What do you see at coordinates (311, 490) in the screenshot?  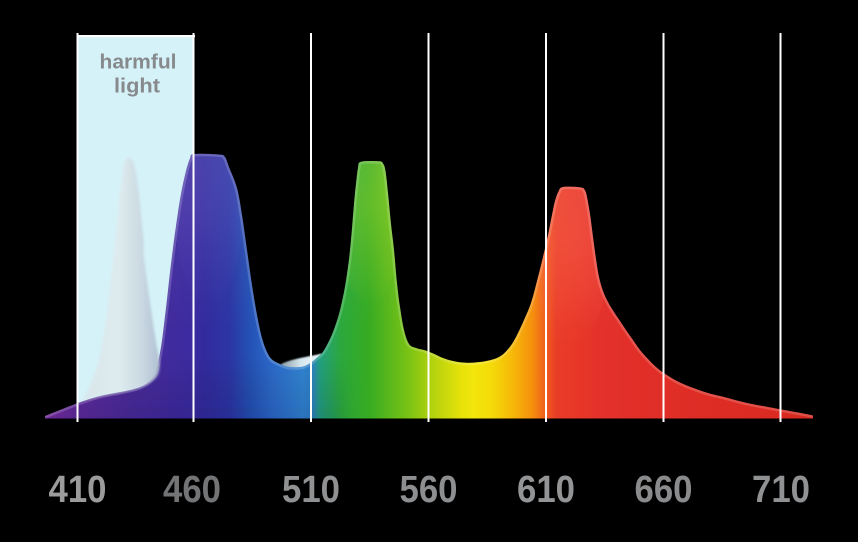 I see `svg-text: 510` at bounding box center [311, 490].